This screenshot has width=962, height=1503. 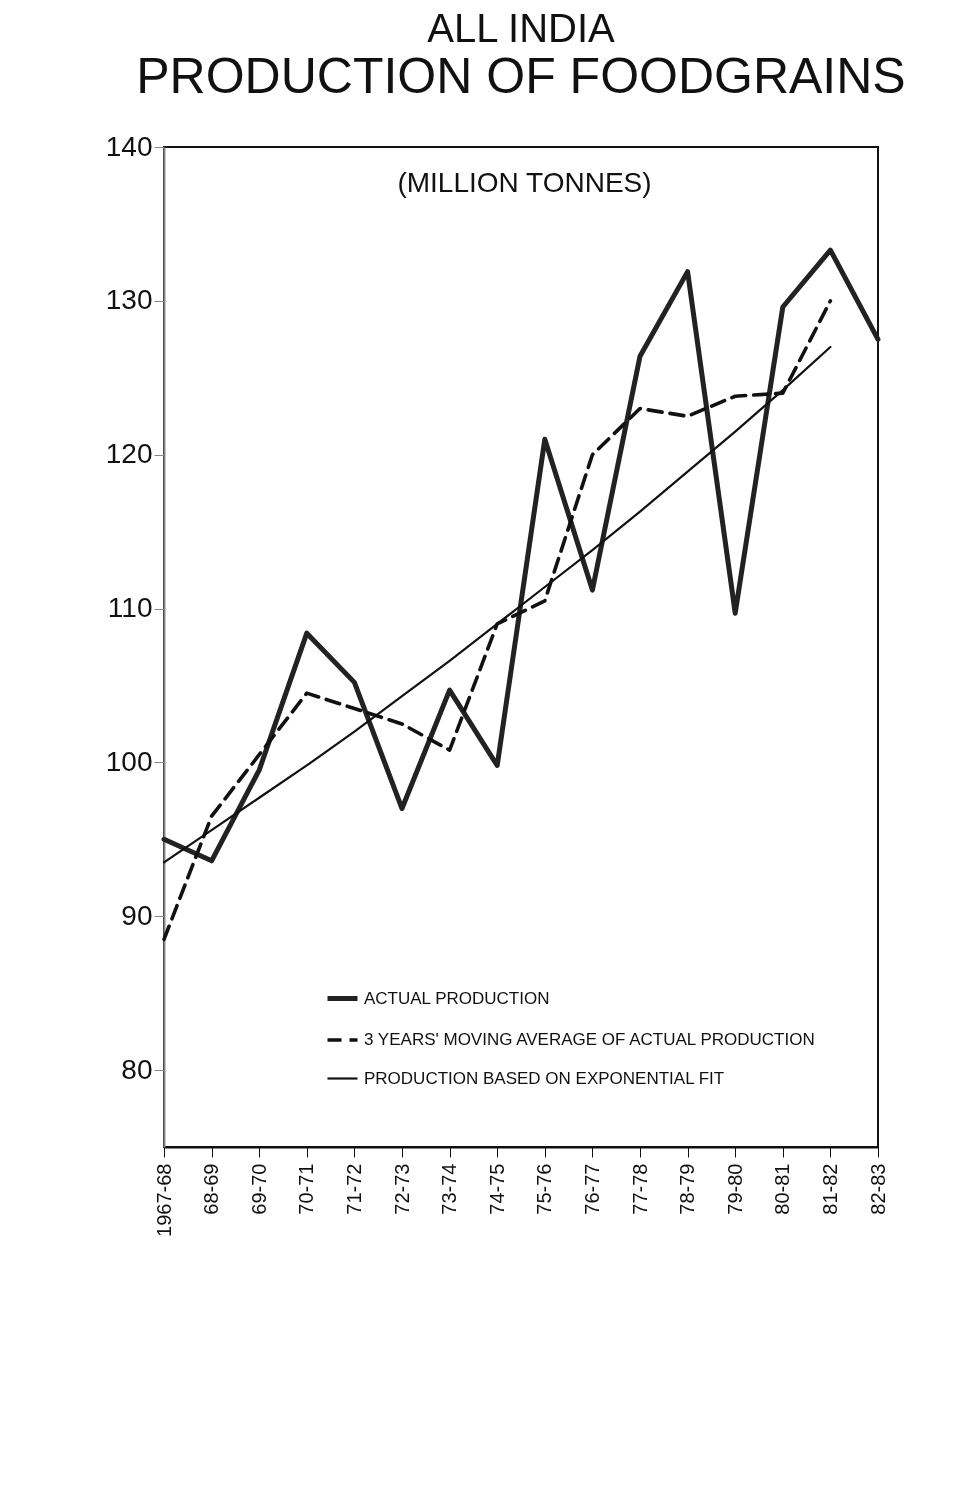 I want to click on legend-label: 3 YEARS' MOVING AVERAGE OF ACTUAL PRODUCTION, so click(x=589, y=1039).